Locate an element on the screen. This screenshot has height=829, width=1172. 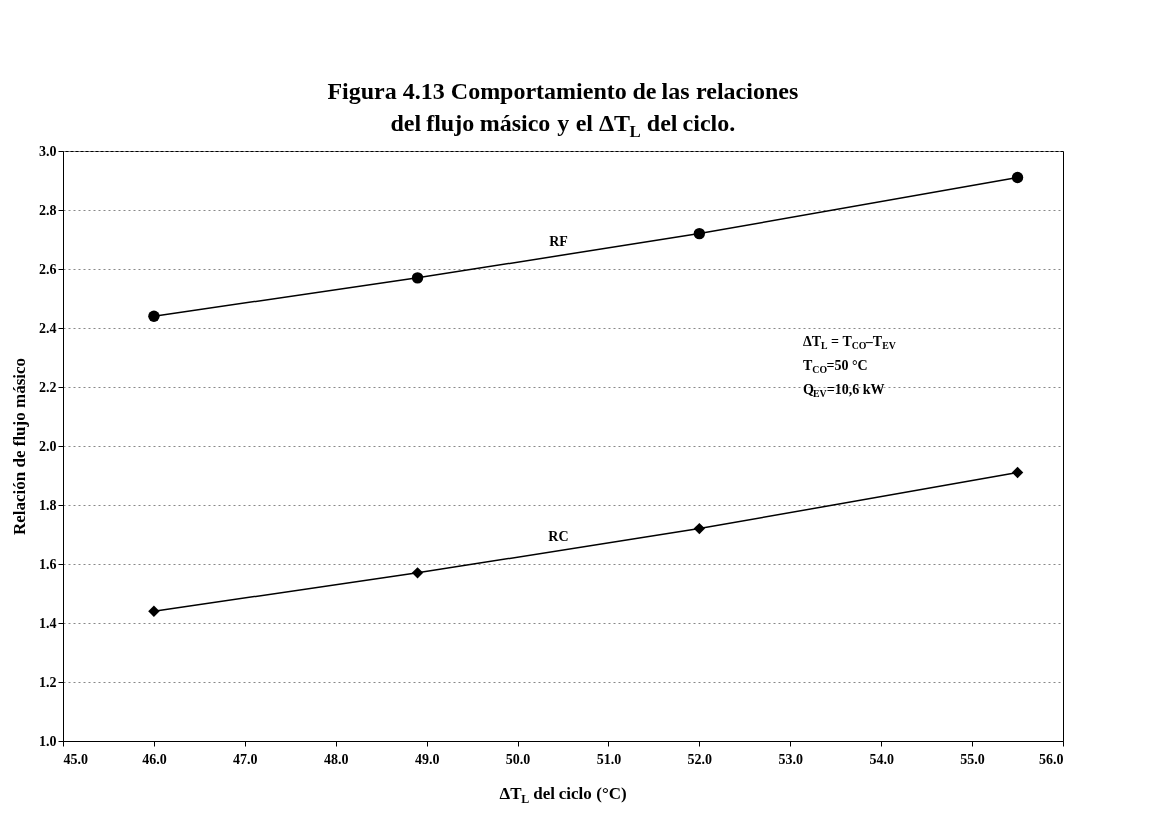
x-tick-label: 49.0 is located at coordinates (427, 759).